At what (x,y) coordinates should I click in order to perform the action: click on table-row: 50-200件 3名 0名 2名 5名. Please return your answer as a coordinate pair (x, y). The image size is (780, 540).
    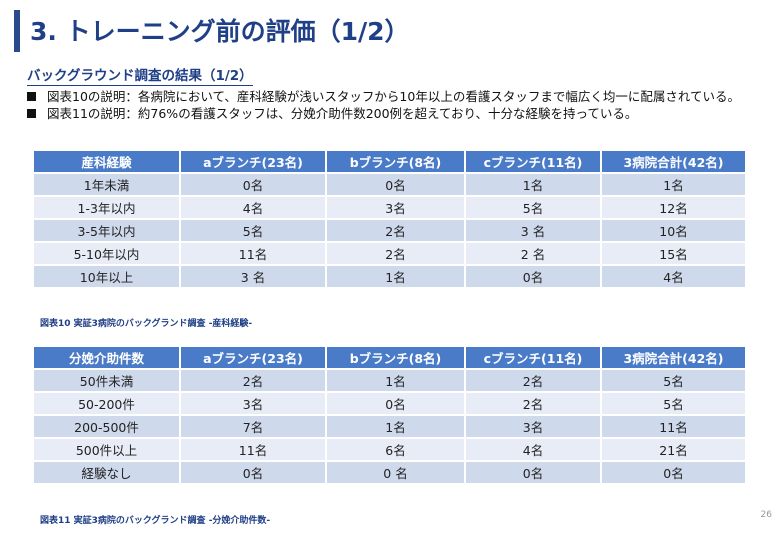
    Looking at the image, I should click on (389, 403).